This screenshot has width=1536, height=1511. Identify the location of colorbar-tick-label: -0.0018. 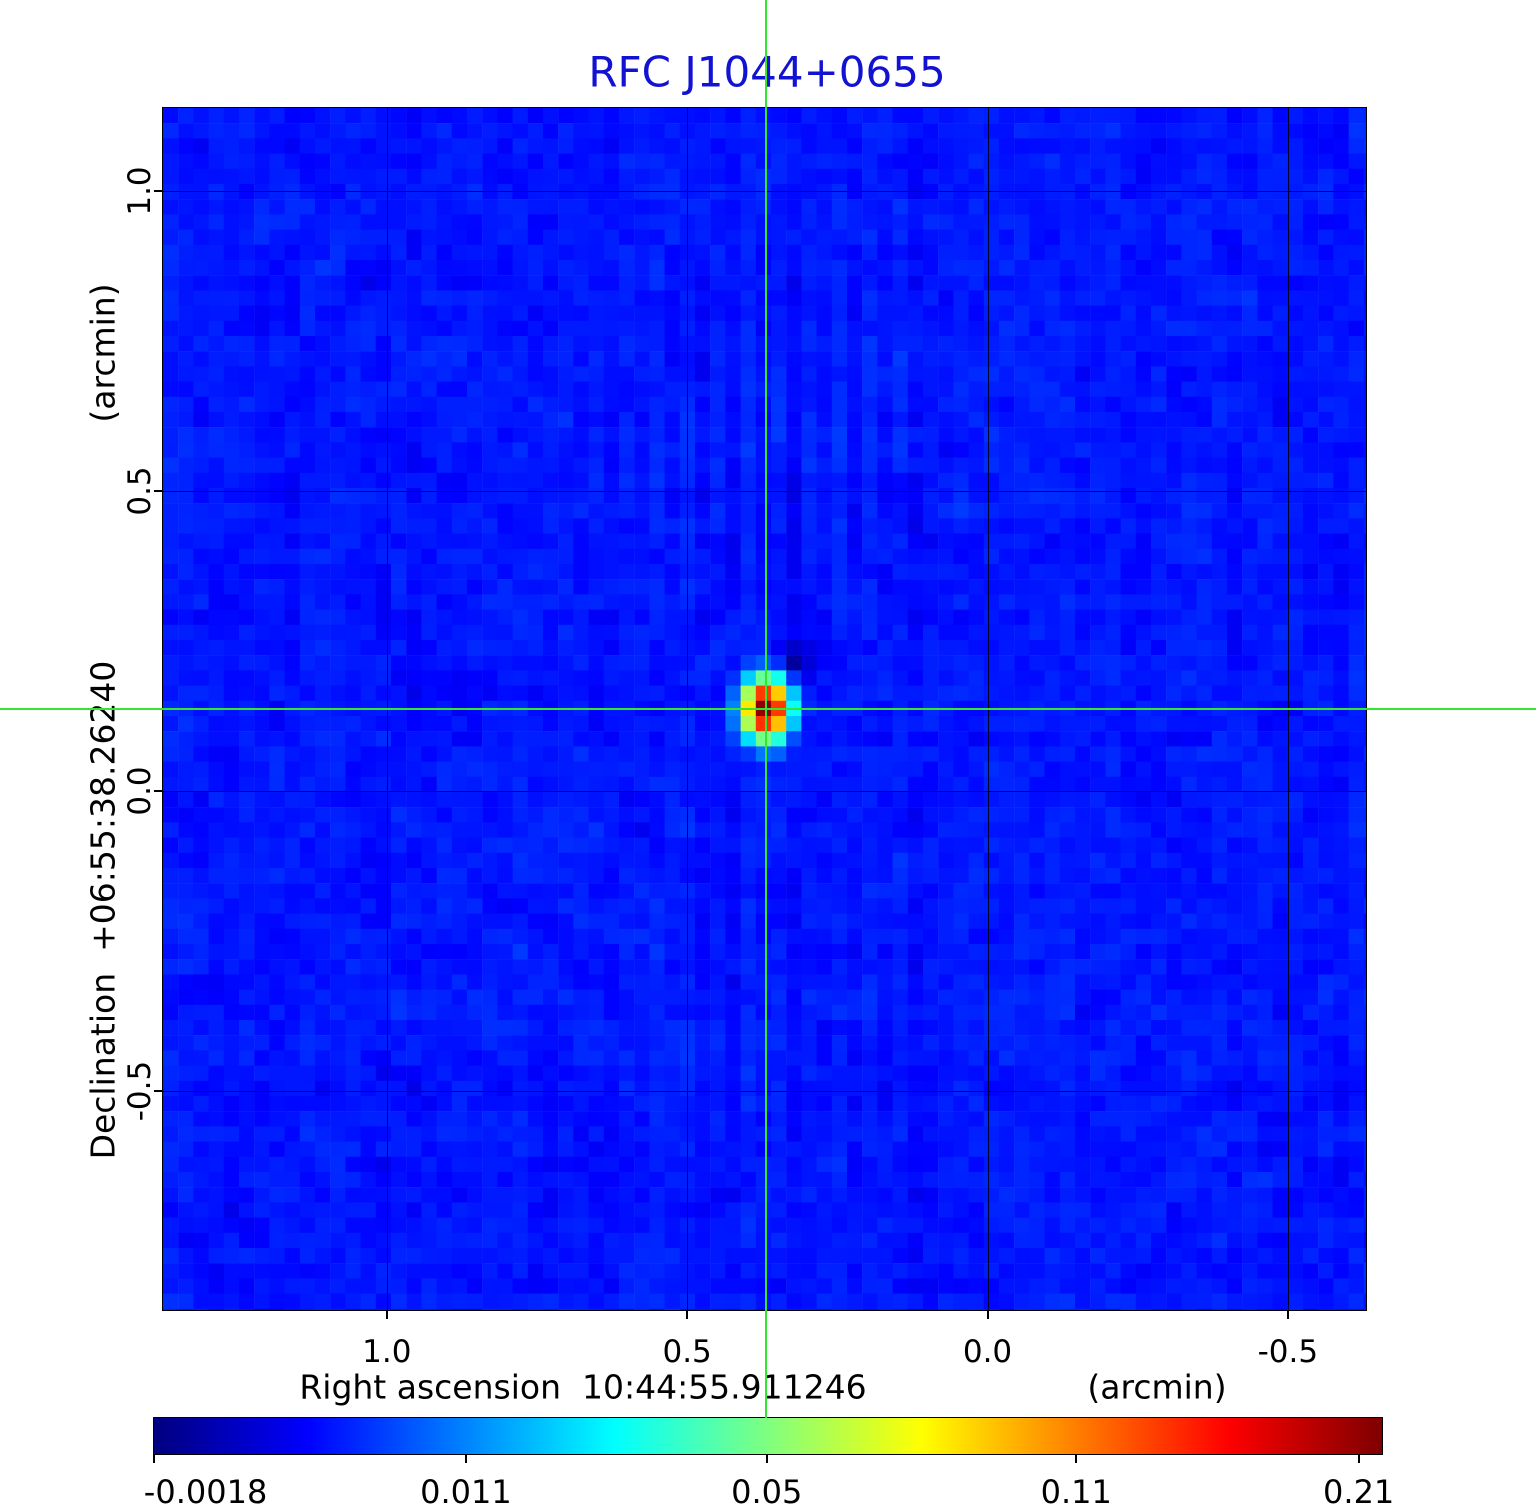
(205, 1492).